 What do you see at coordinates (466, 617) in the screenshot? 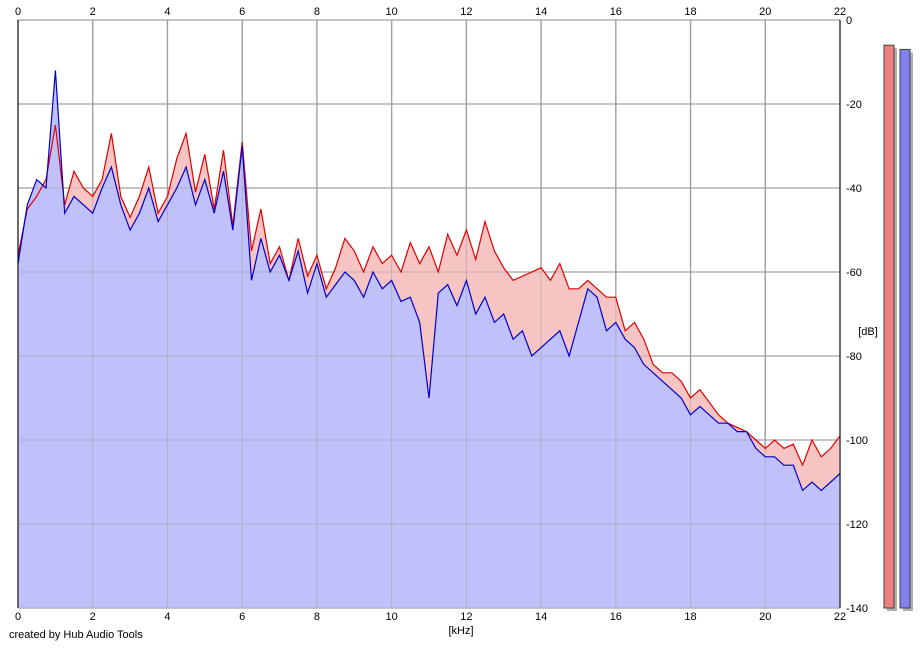
I see `x-tick-label-bottom: 12` at bounding box center [466, 617].